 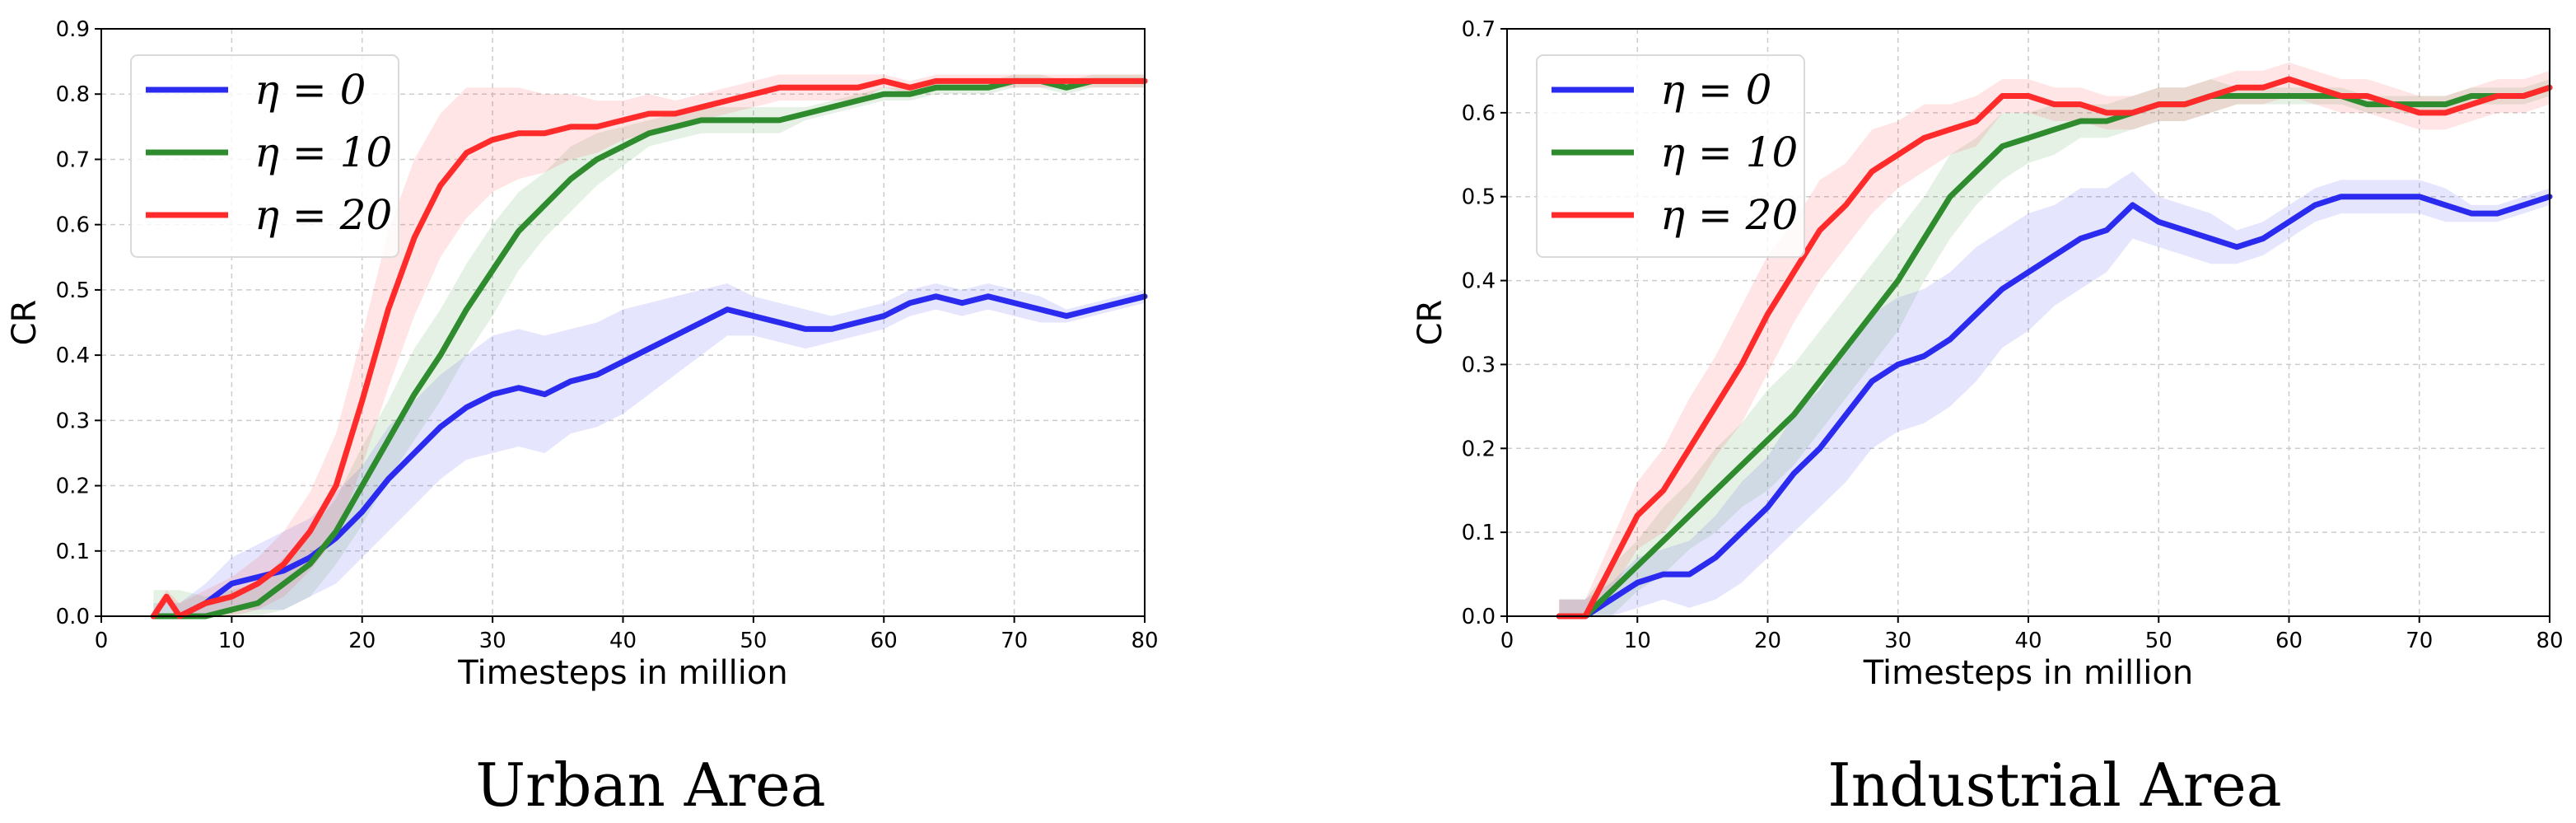 What do you see at coordinates (53, 323) in the screenshot?
I see `y-axis: 0.0 0.1 0.2 0.3 0.4 0.5 0.6 0.7 0.8 0.9 CR` at bounding box center [53, 323].